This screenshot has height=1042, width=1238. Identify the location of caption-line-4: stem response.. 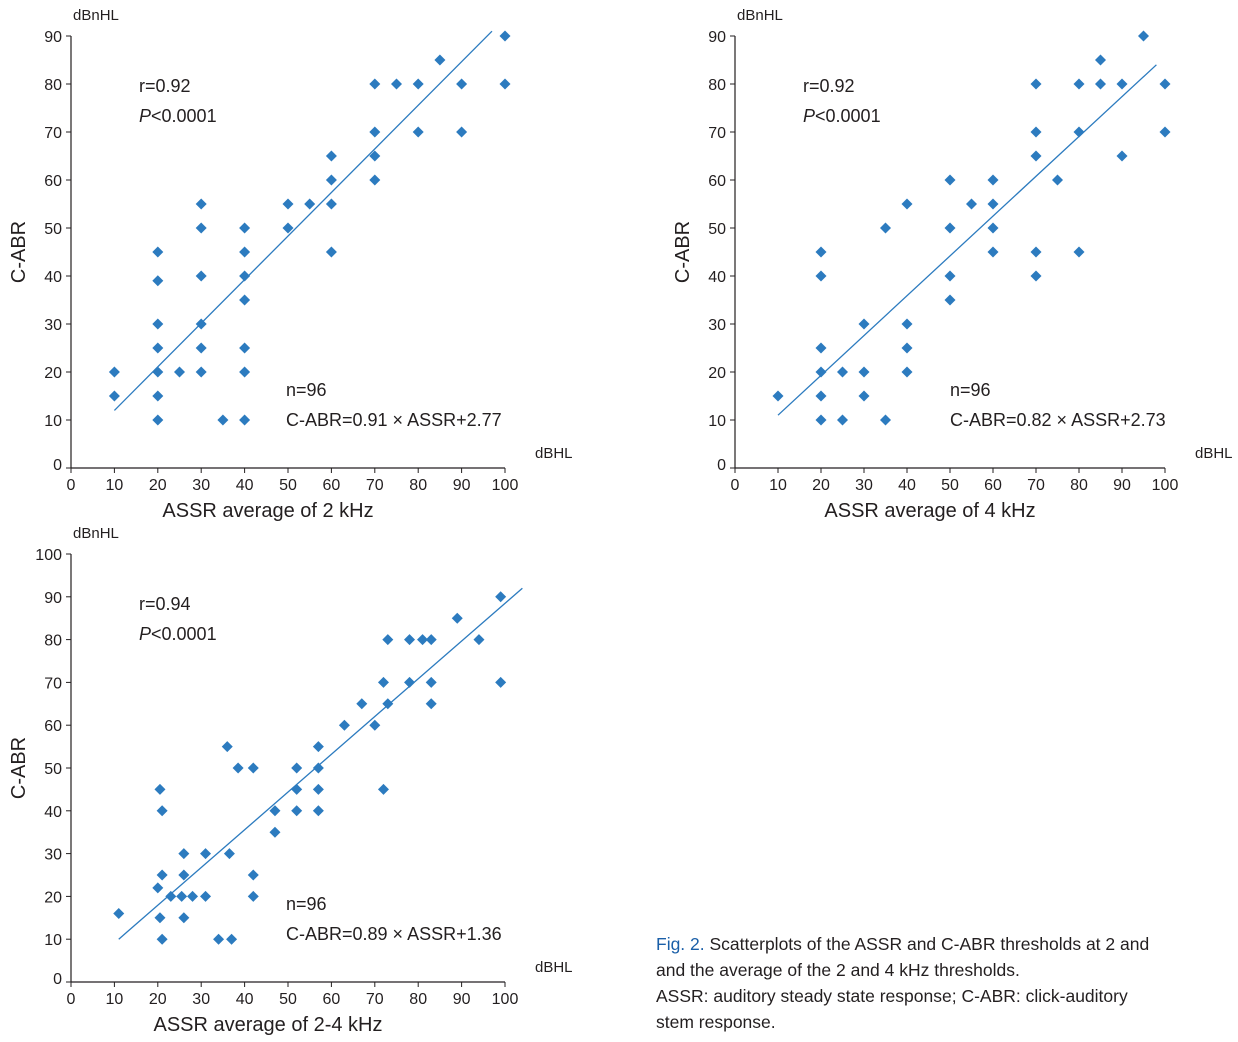
(716, 1022).